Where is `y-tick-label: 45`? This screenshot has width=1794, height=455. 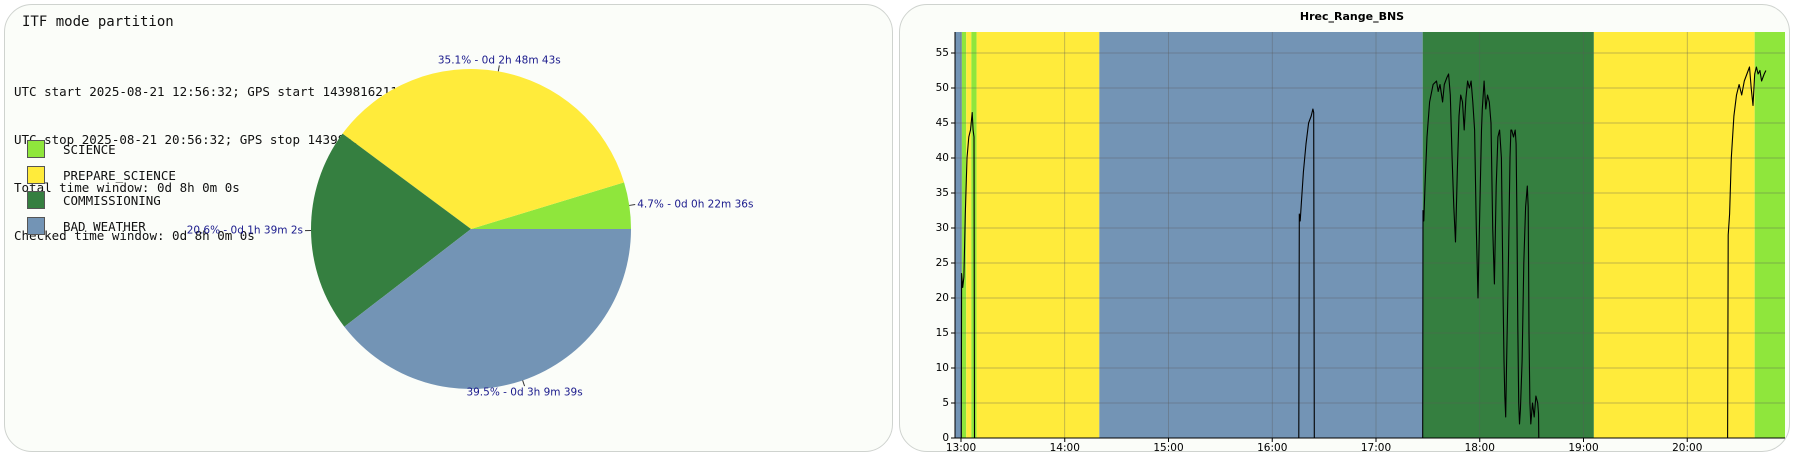 y-tick-label: 45 is located at coordinates (942, 123).